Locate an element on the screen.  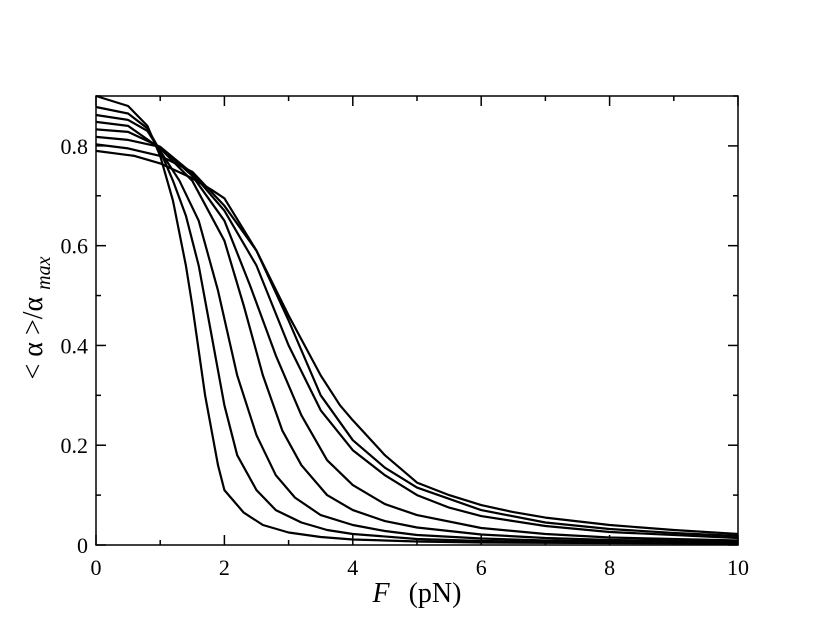
x-tick-label: 6 is located at coordinates (481, 567).